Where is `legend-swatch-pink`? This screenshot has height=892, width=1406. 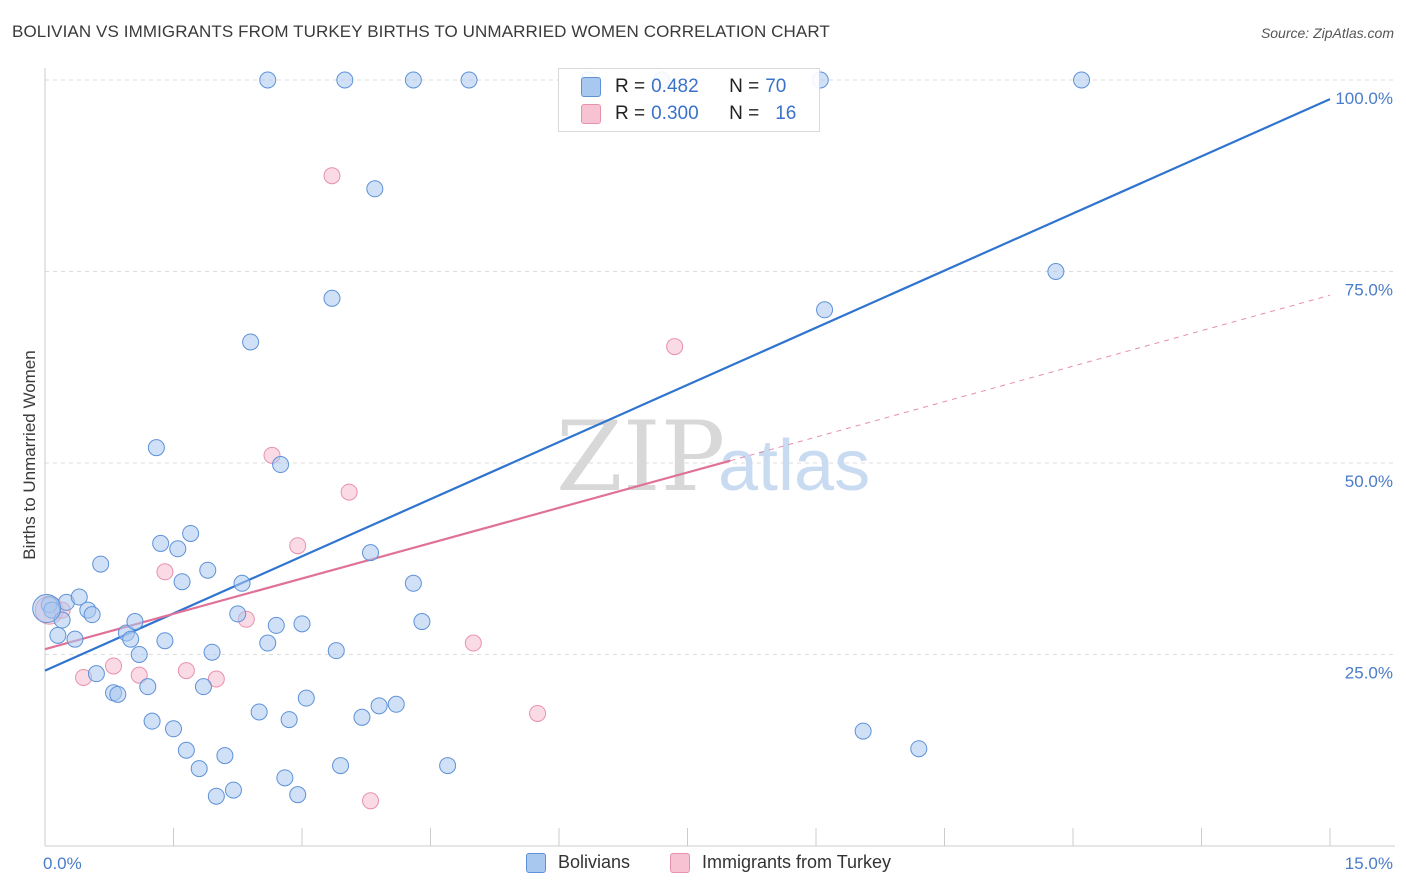 legend-swatch-pink is located at coordinates (680, 862).